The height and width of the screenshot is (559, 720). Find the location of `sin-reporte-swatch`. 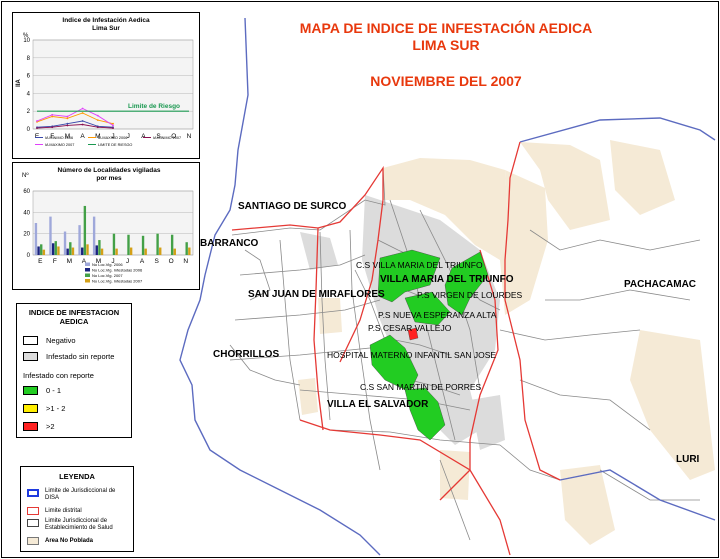

sin-reporte-swatch is located at coordinates (30, 356).